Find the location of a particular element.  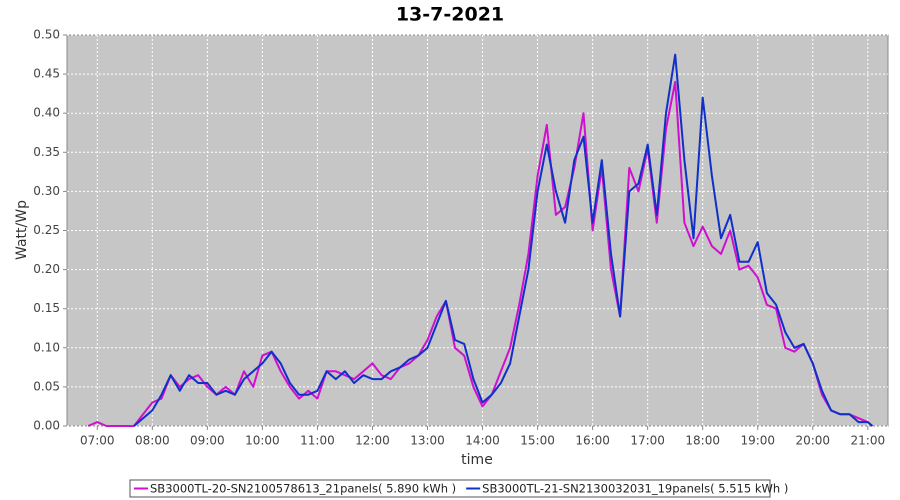

x-tick-label: 21:00 is located at coordinates (868, 441).